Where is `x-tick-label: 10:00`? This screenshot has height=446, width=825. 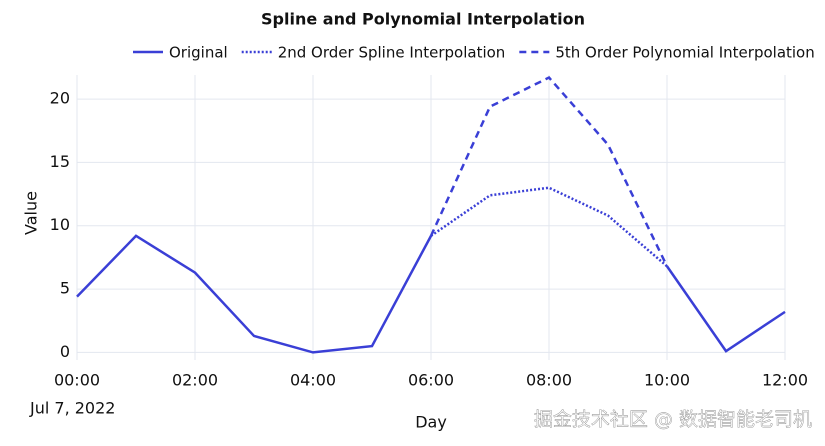
x-tick-label: 10:00 is located at coordinates (667, 380).